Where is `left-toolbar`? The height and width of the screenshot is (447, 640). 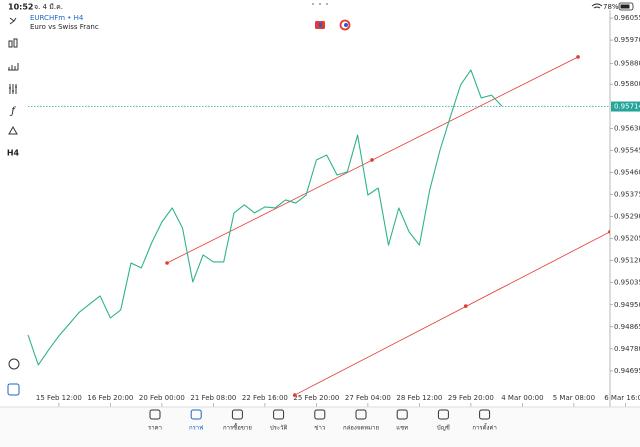
left-toolbar is located at coordinates (13, 206).